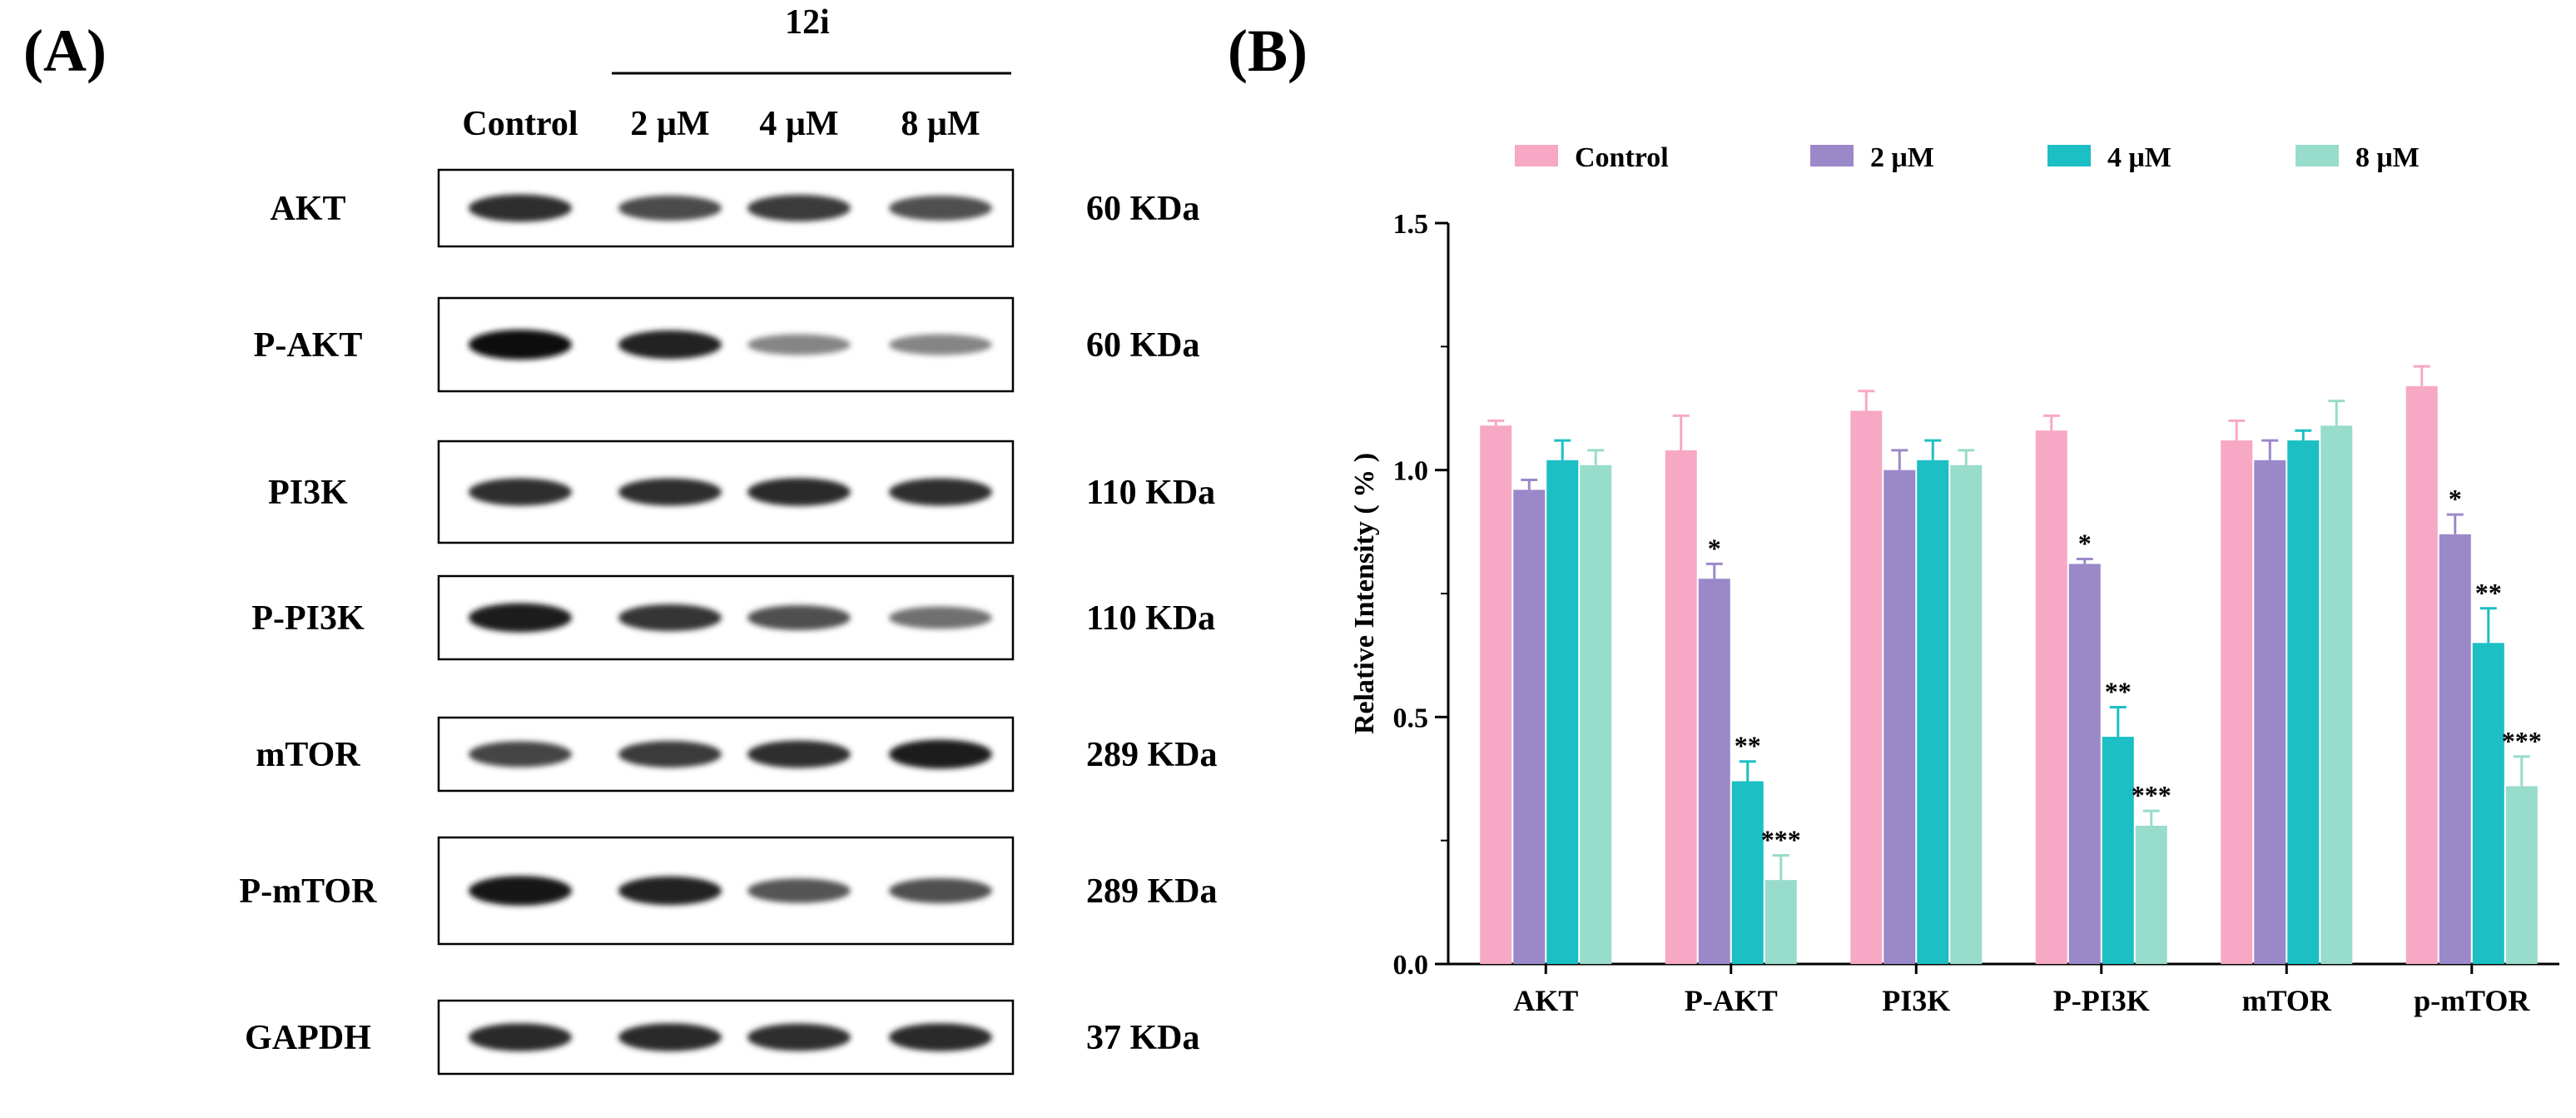 This screenshot has width=2576, height=1118. What do you see at coordinates (1364, 593) in the screenshot?
I see `y-axis-label: Relative Intensity ( % )` at bounding box center [1364, 593].